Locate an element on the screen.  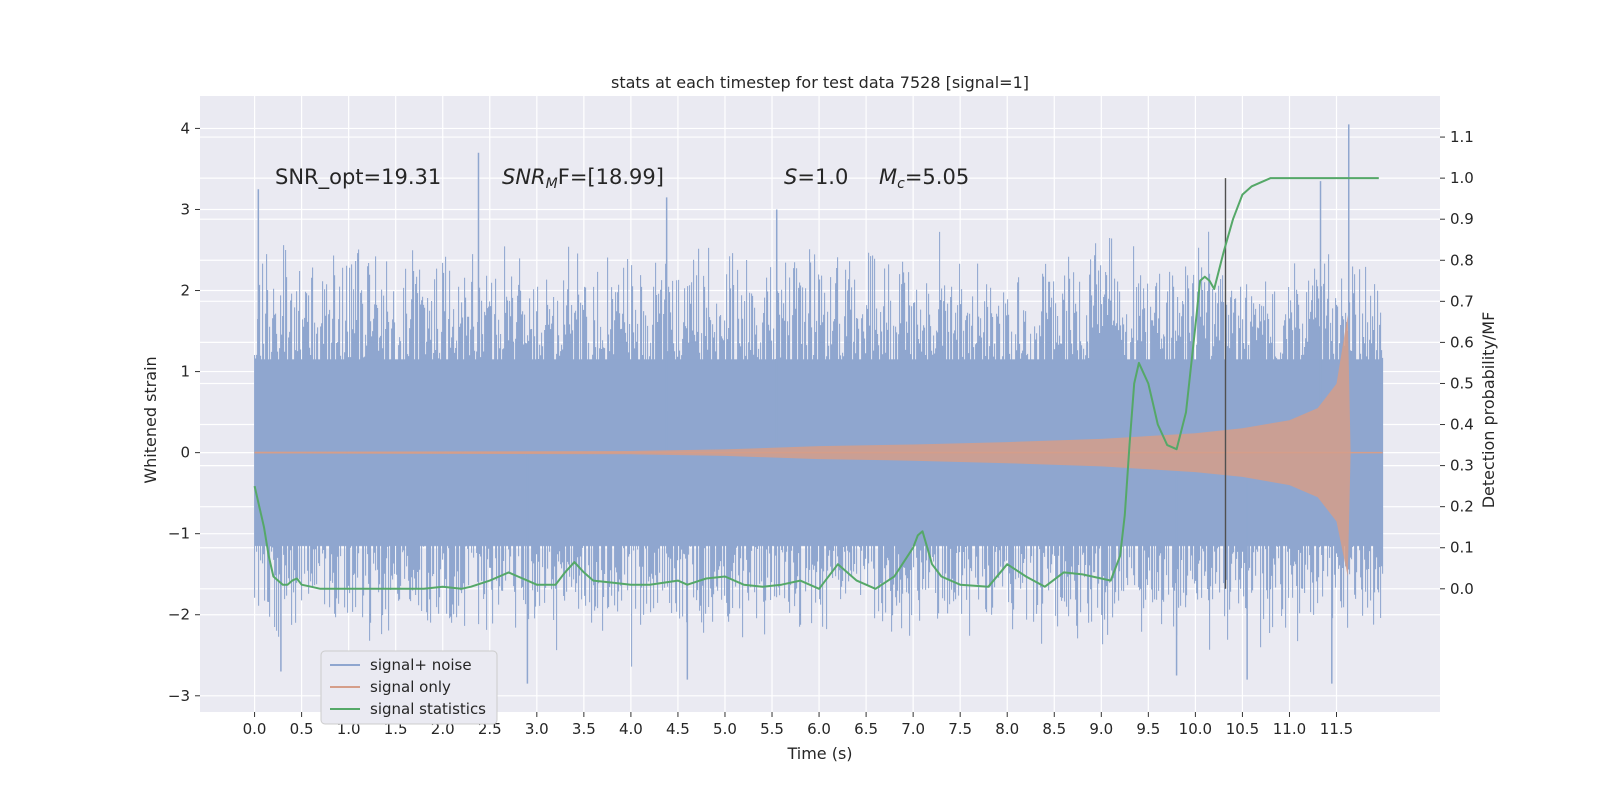
y-right-tick-label: 0.4 is located at coordinates (1462, 425).